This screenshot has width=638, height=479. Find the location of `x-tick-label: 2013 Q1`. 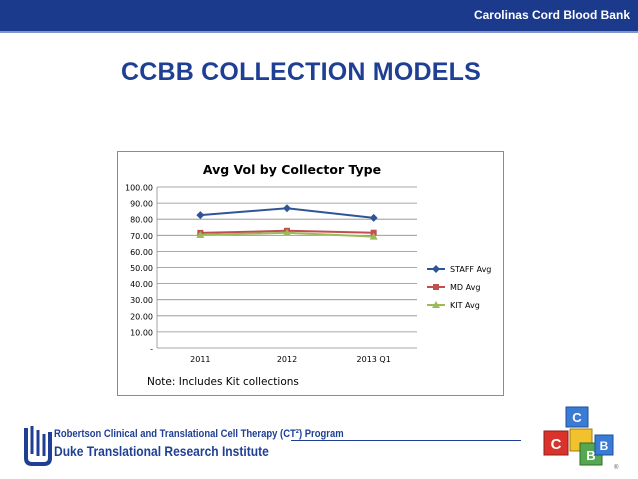

x-tick-label: 2013 Q1 is located at coordinates (374, 359).